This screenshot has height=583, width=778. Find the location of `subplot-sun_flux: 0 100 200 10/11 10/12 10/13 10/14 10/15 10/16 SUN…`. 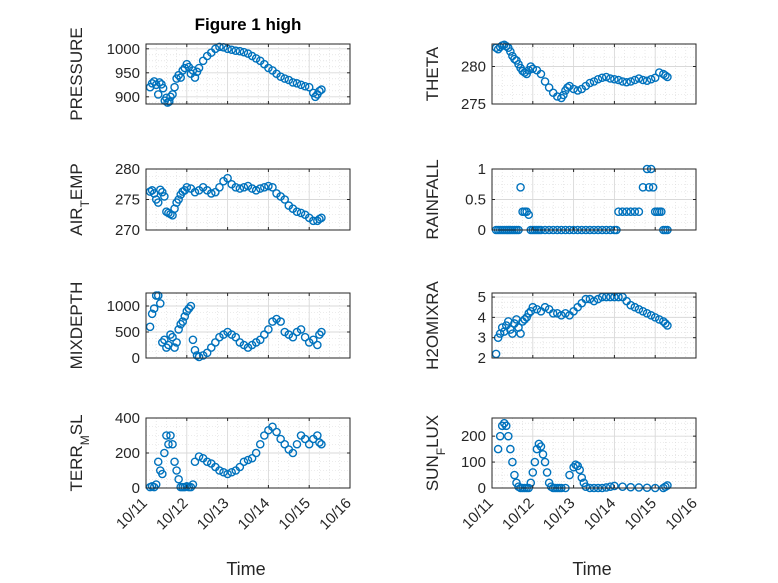

subplot-sun_flux: 0 100 200 10/11 10/12 10/13 10/14 10/15 10/16 SUN… is located at coordinates (562, 497).